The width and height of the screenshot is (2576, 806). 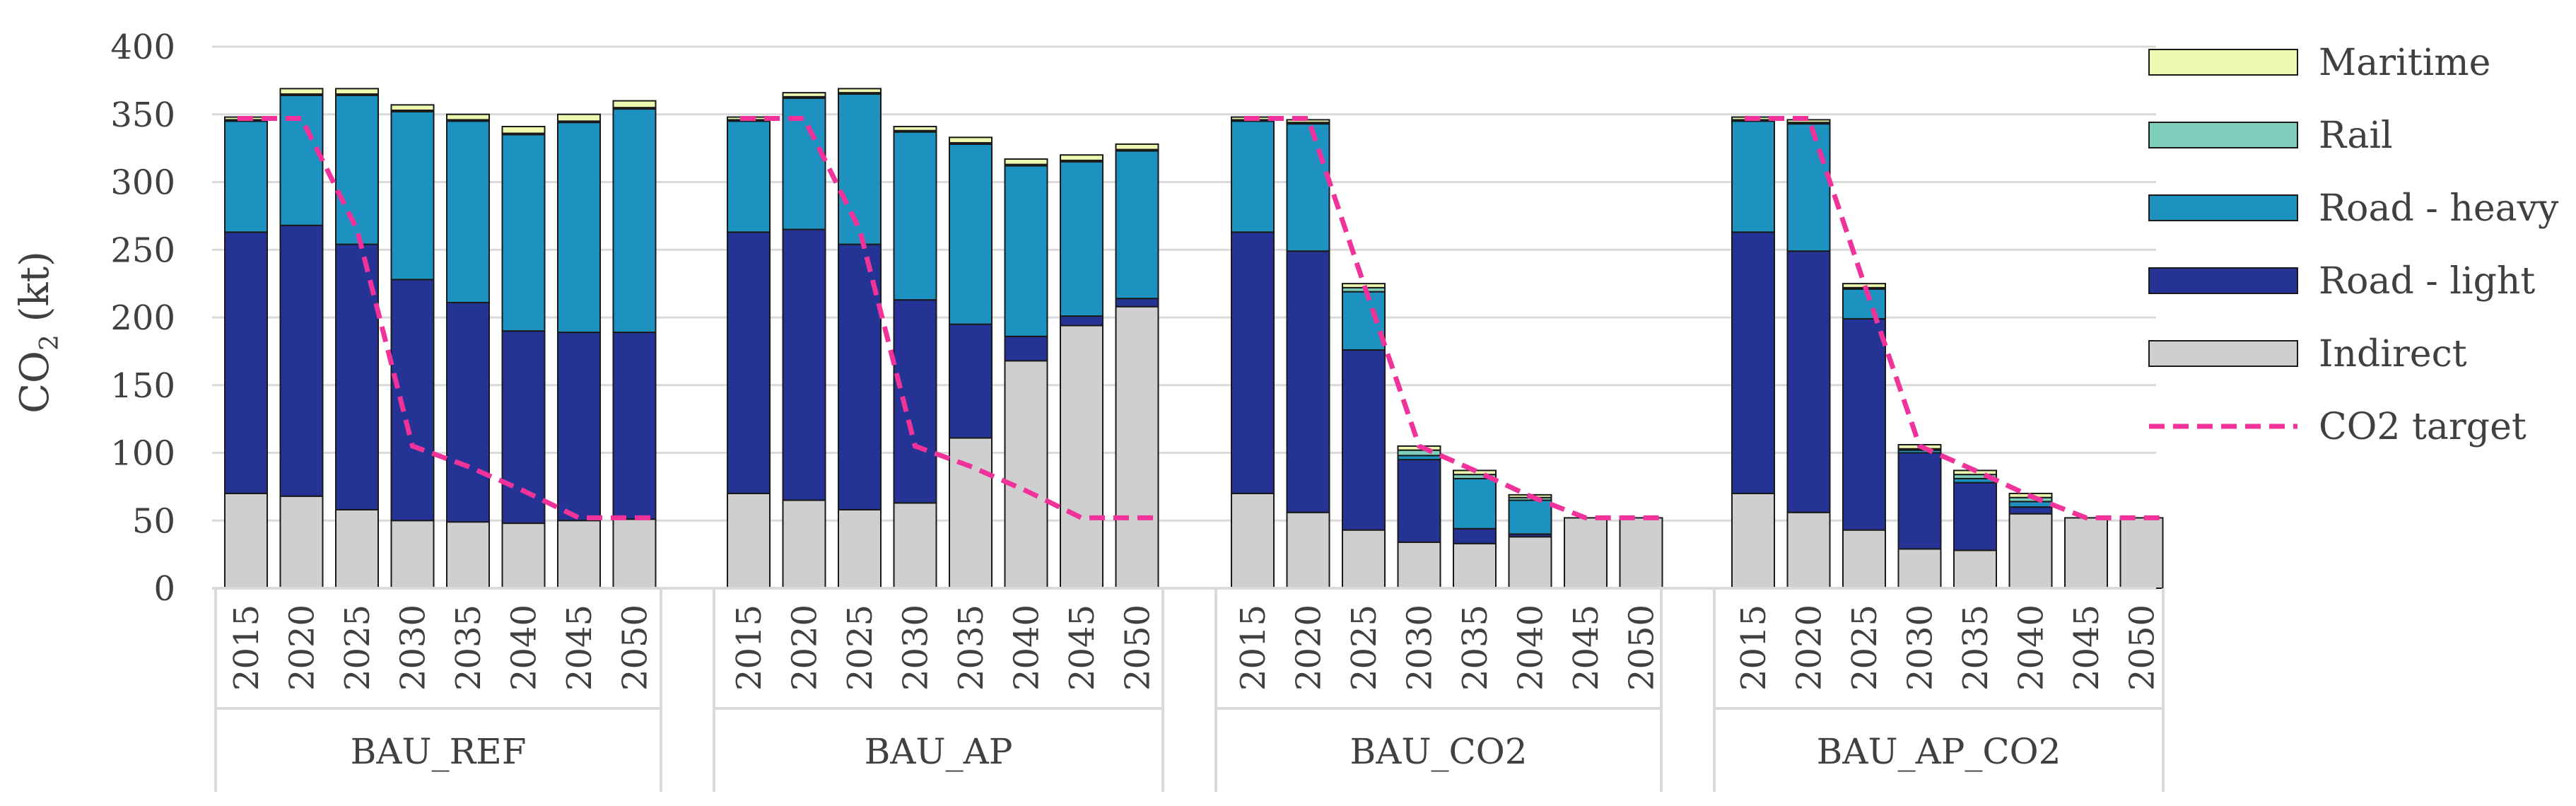 I want to click on group-label-bau-ap-co2: BAU_AP_CO2, so click(x=1939, y=751).